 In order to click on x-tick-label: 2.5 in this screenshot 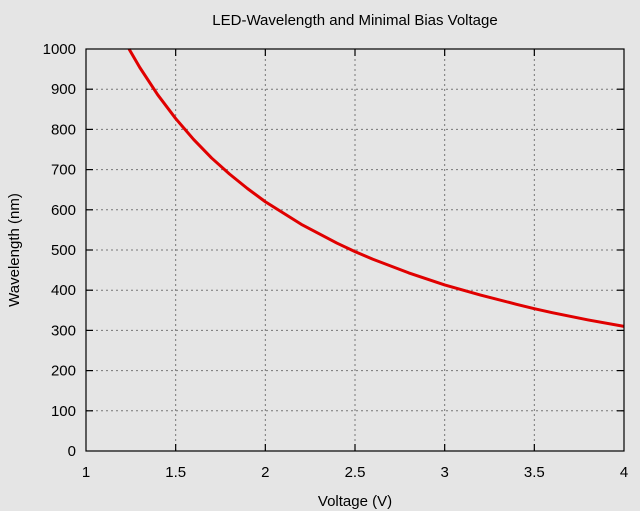, I will do `click(355, 472)`.